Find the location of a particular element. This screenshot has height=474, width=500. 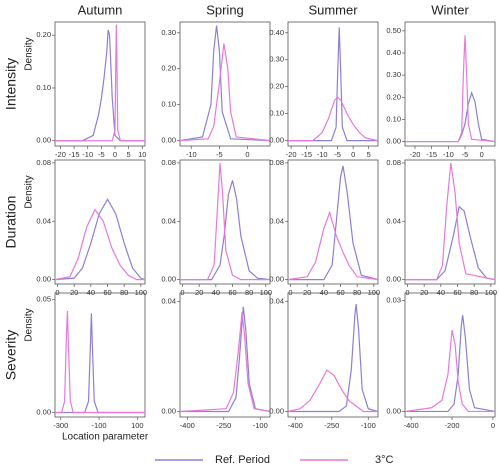

row-label: Severity is located at coordinates (11, 355).